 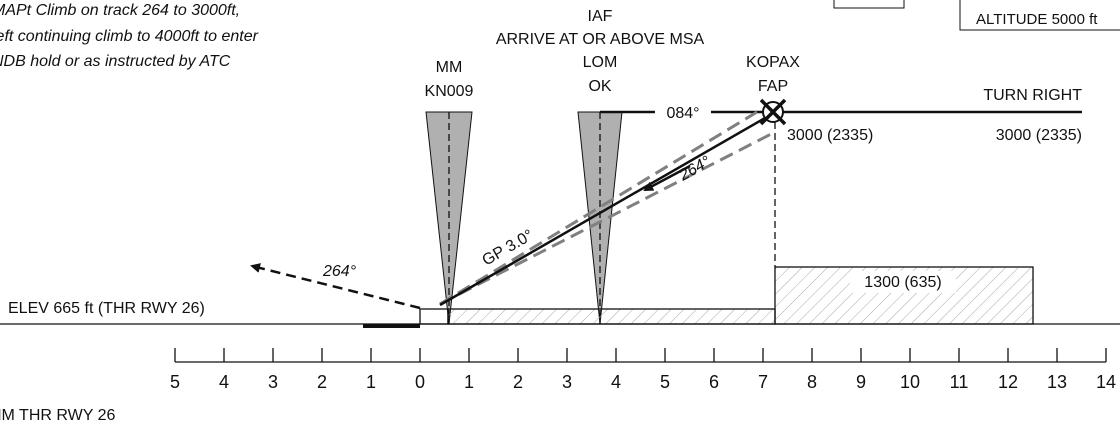 What do you see at coordinates (773, 62) in the screenshot?
I see `kopax-label: KOPAX` at bounding box center [773, 62].